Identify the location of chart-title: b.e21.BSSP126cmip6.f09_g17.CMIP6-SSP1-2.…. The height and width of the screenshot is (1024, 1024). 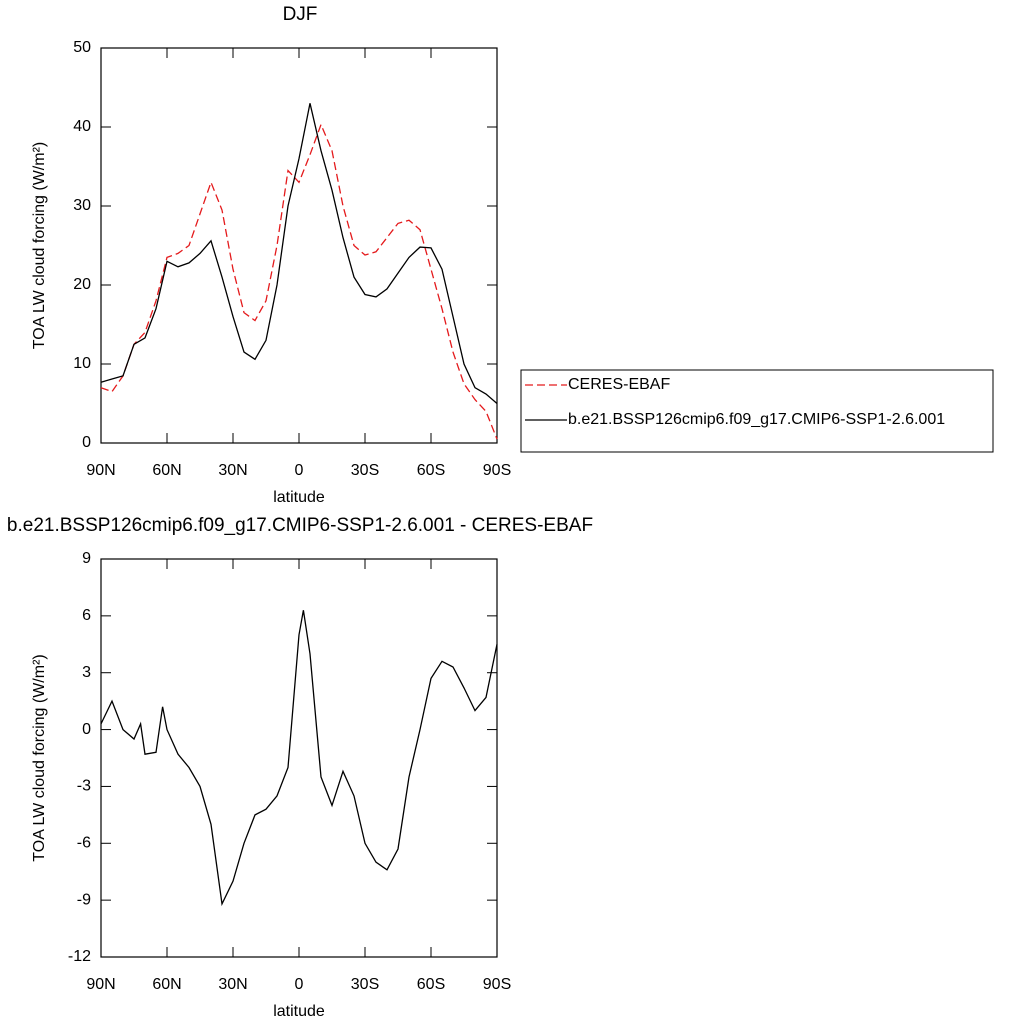
(300, 525).